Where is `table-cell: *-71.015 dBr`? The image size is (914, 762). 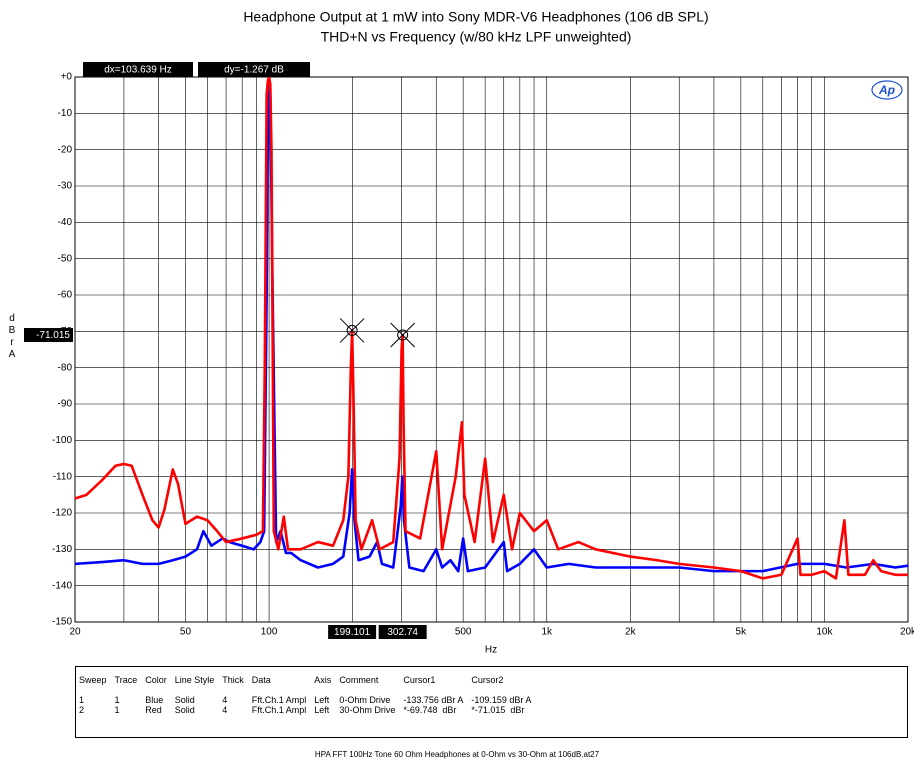
table-cell: *-71.015 dBr is located at coordinates (498, 710).